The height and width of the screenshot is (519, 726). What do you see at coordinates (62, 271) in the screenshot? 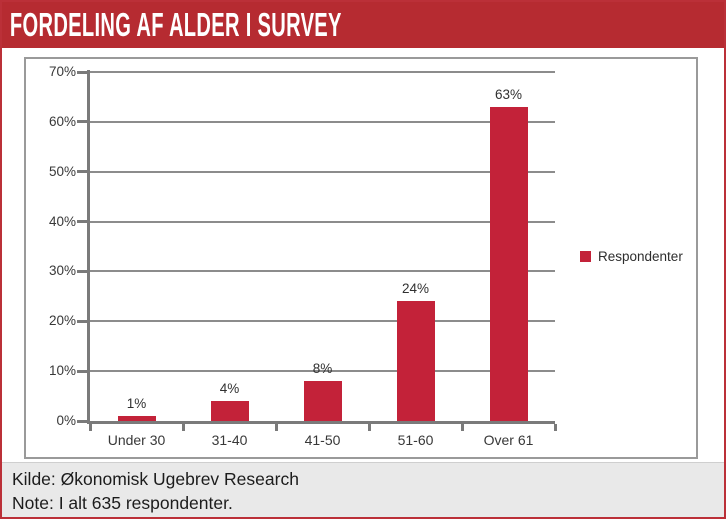
I see `y-tick-label: 30%` at bounding box center [62, 271].